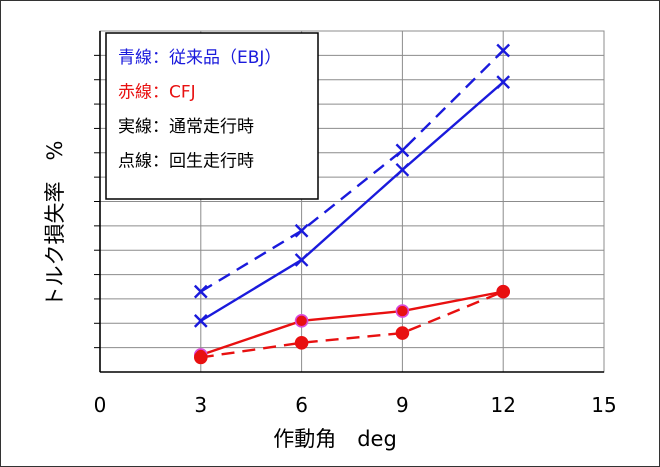  I want to click on legend-entry: 実線：通常走行時, so click(186, 127).